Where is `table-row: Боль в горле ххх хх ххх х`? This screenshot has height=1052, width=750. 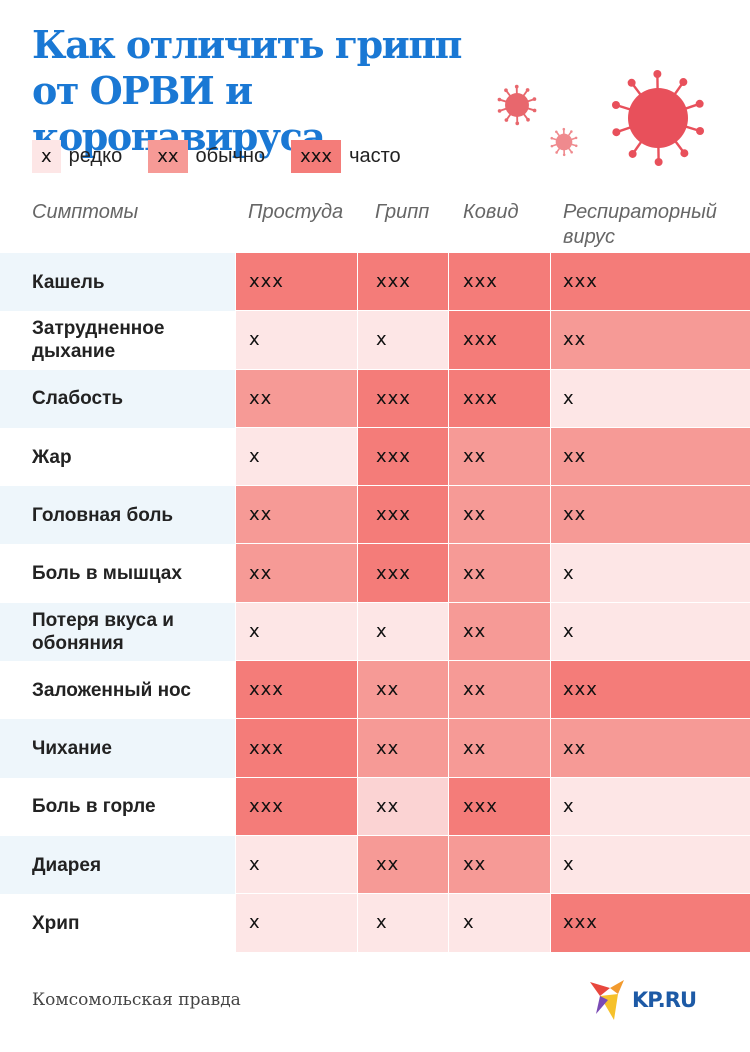 table-row: Боль в горле ххх хх ххх х is located at coordinates (375, 806).